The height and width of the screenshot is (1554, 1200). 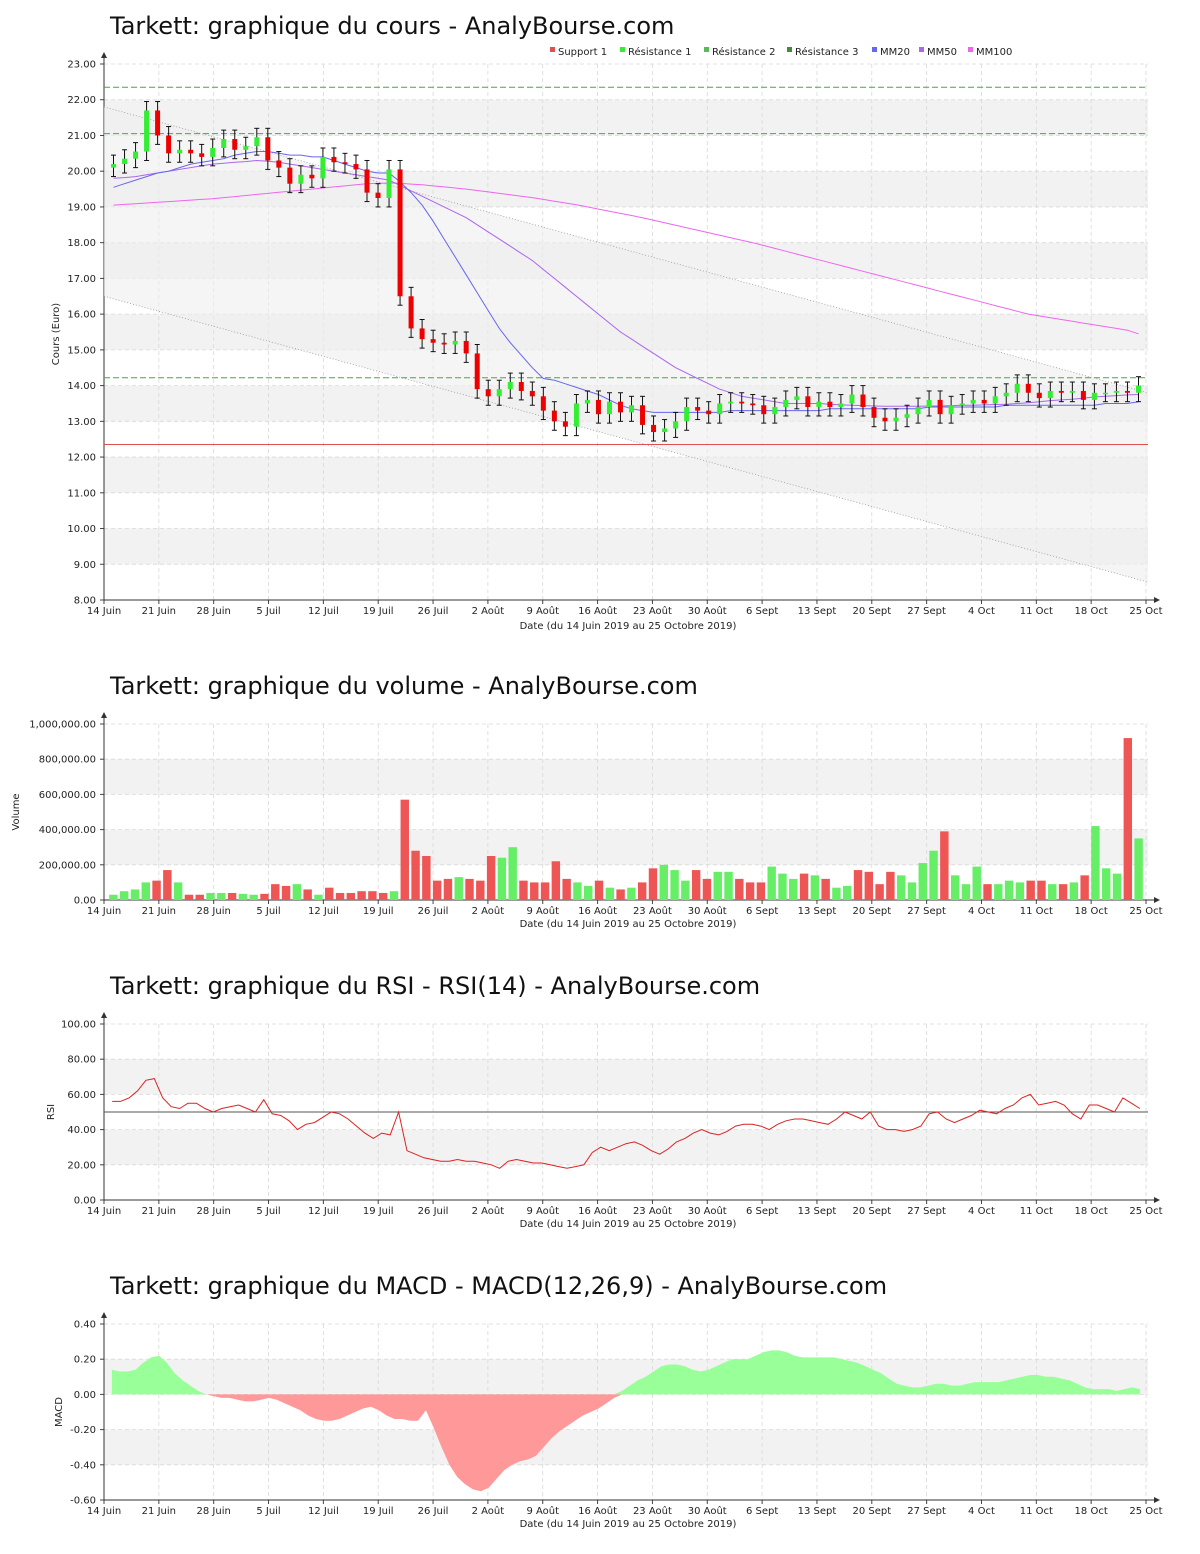 I want to click on y-tick-label: 800,000.00, so click(x=67, y=760).